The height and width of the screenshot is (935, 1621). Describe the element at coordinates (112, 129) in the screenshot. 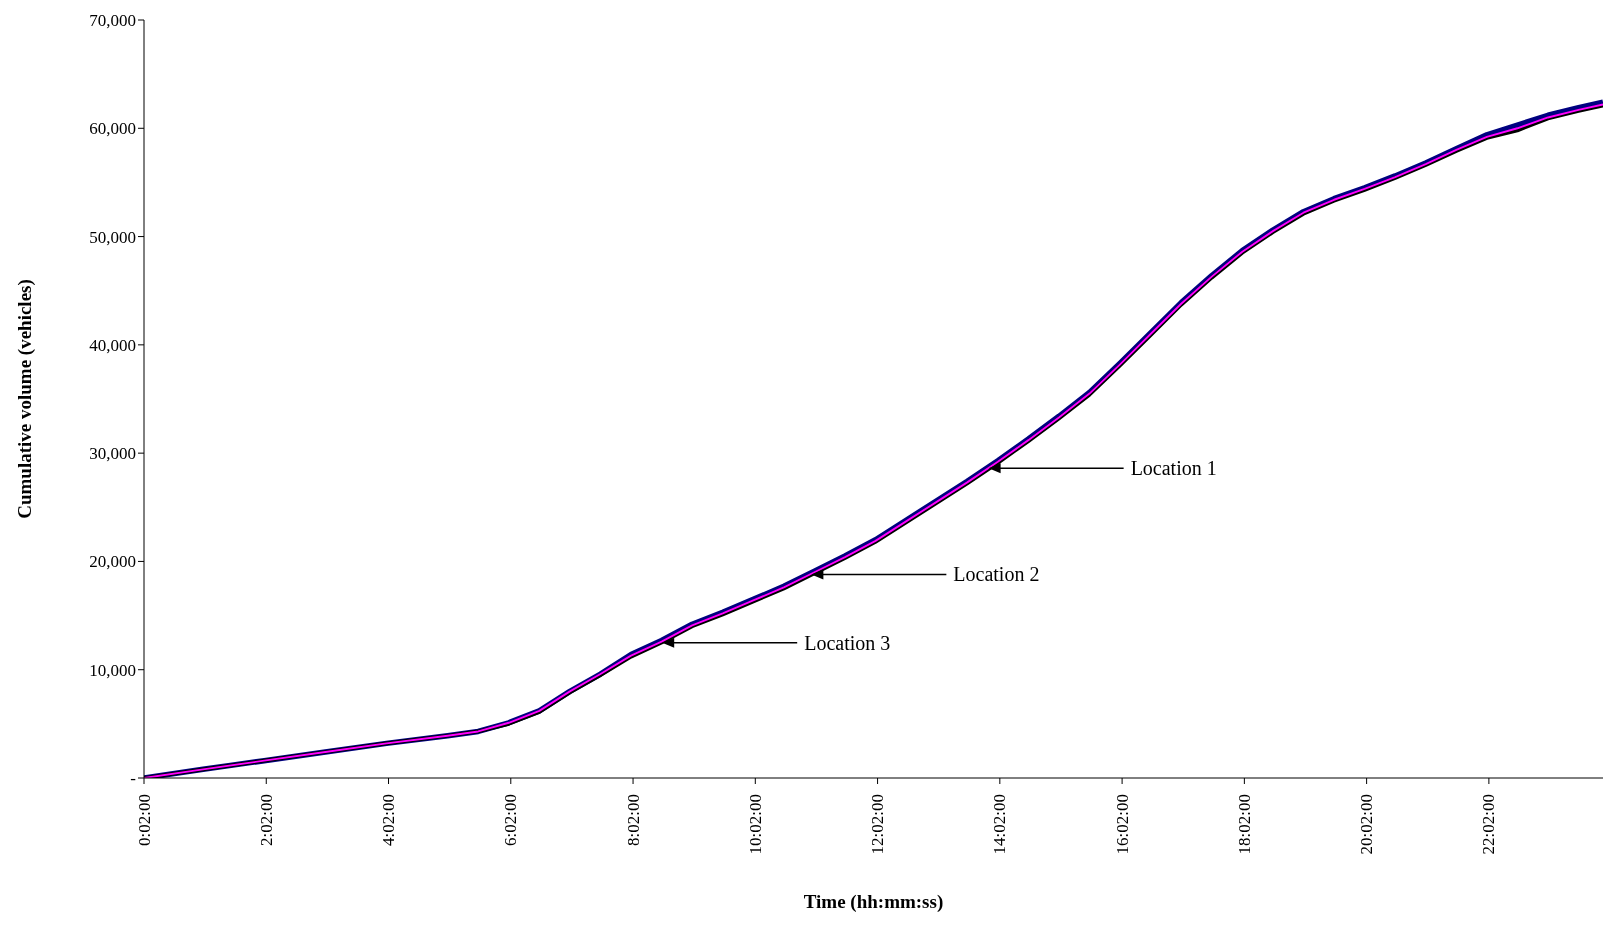

I see `y-tick-label: 60,000` at that location.